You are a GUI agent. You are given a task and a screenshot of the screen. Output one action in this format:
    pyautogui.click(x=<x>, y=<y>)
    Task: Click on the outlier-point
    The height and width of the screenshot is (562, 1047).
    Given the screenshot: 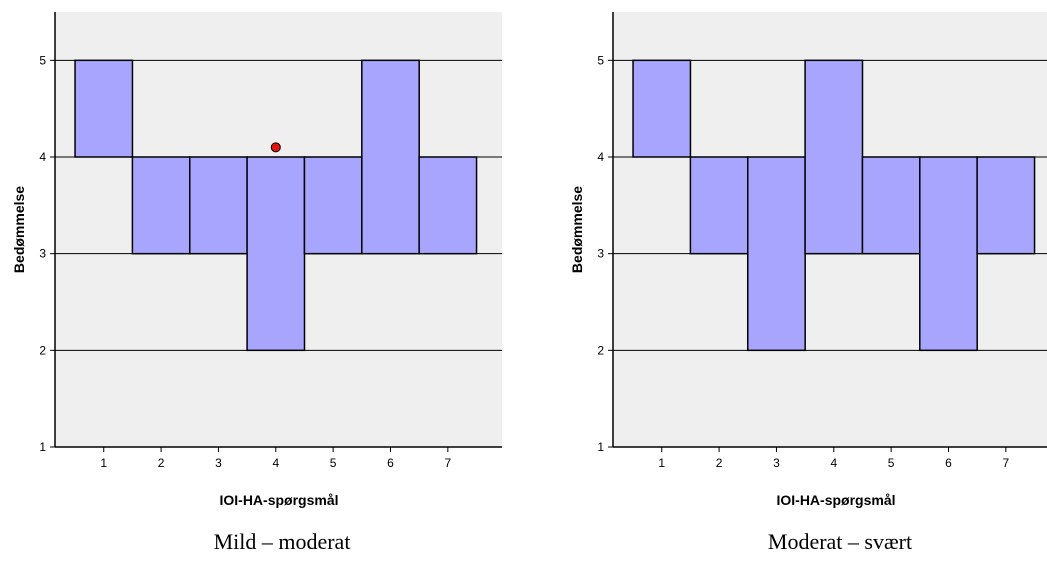 What is the action you would take?
    pyautogui.click(x=275, y=147)
    